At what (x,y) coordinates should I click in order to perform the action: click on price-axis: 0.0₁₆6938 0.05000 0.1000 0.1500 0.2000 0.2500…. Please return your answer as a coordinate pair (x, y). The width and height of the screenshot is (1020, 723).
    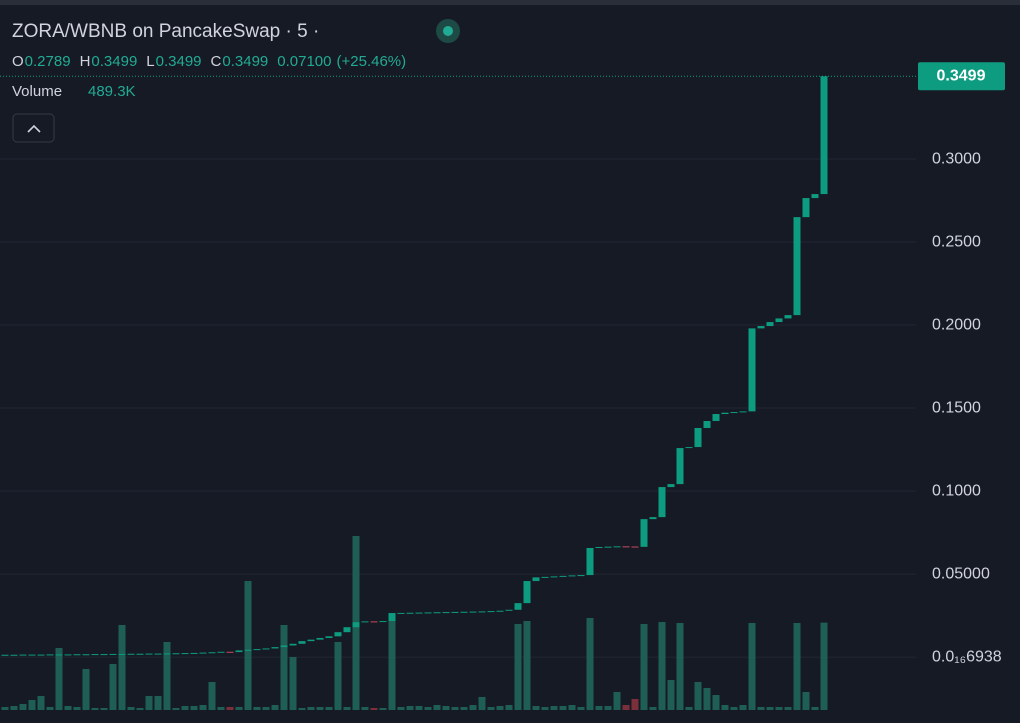
    Looking at the image, I should click on (967, 407).